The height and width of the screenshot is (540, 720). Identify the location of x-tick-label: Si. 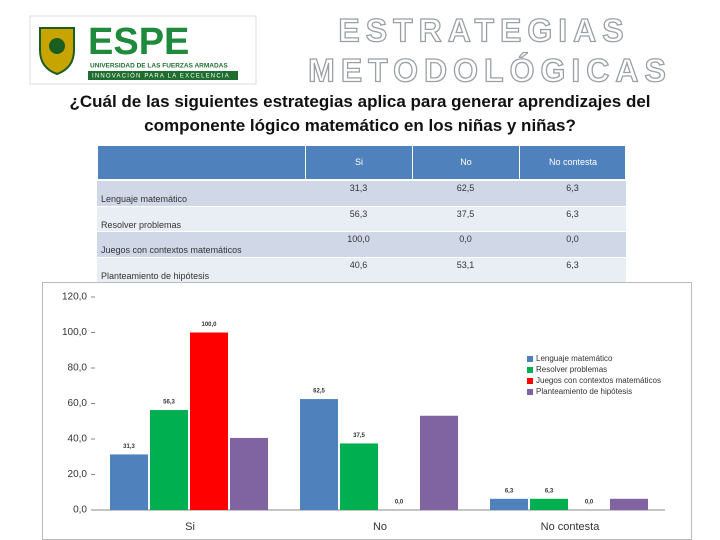
(190, 527).